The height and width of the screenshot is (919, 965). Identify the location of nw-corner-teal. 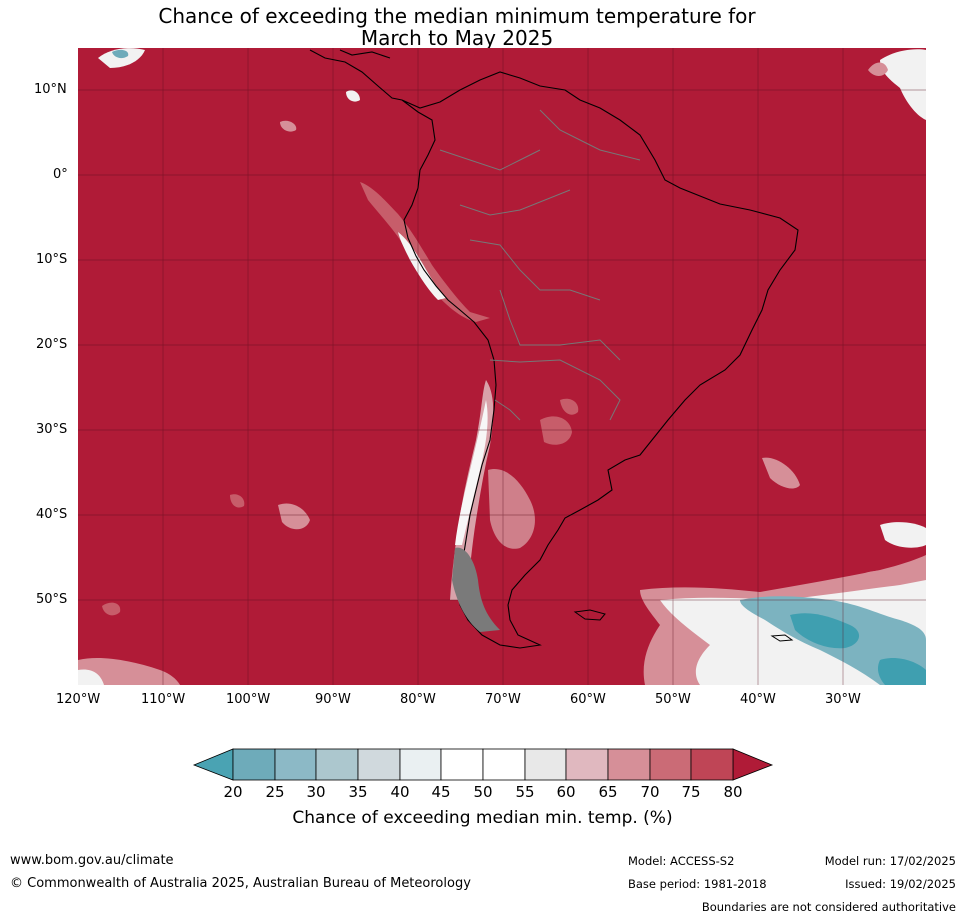
(120, 54).